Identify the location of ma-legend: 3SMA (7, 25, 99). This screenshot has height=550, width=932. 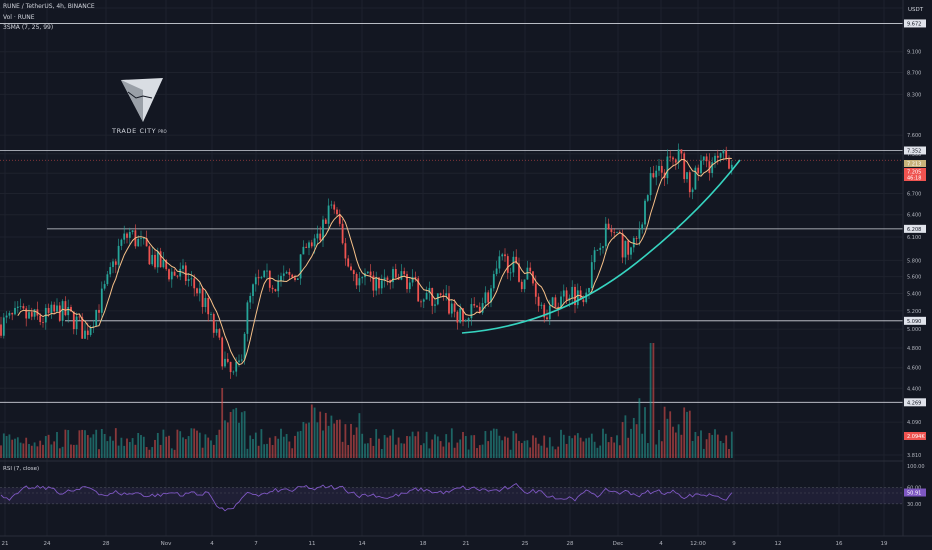
(28, 27).